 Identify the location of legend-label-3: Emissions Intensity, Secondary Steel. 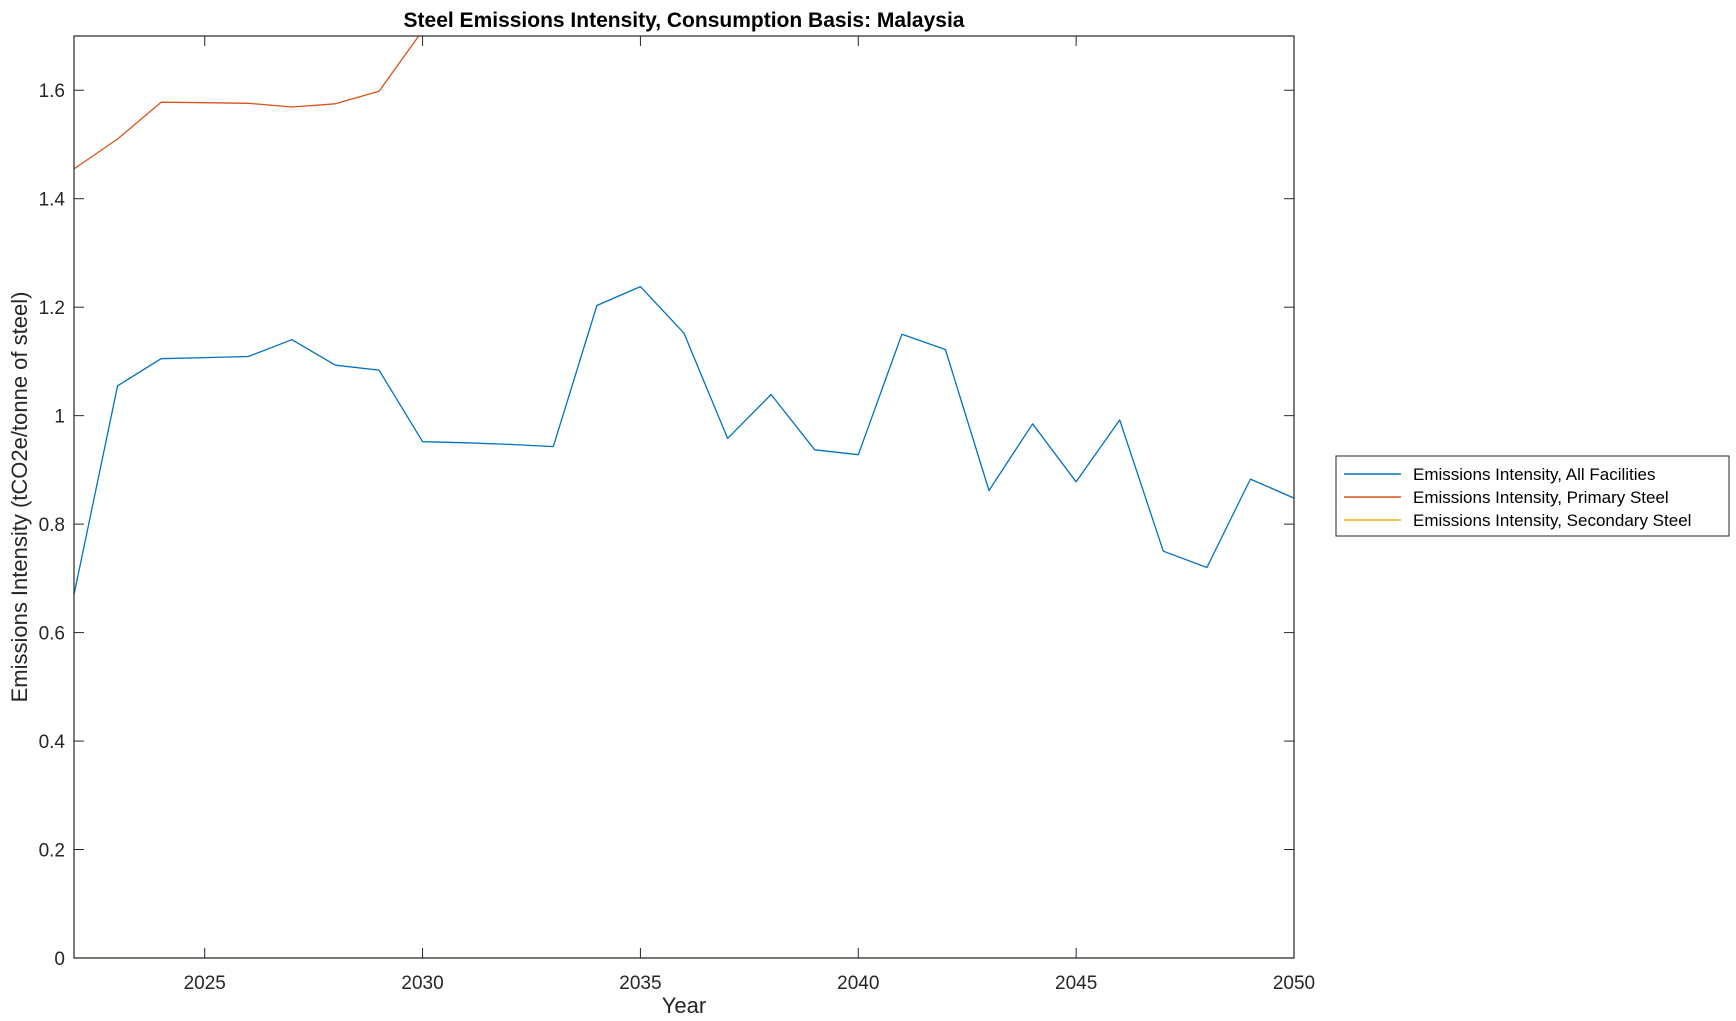
(1552, 520).